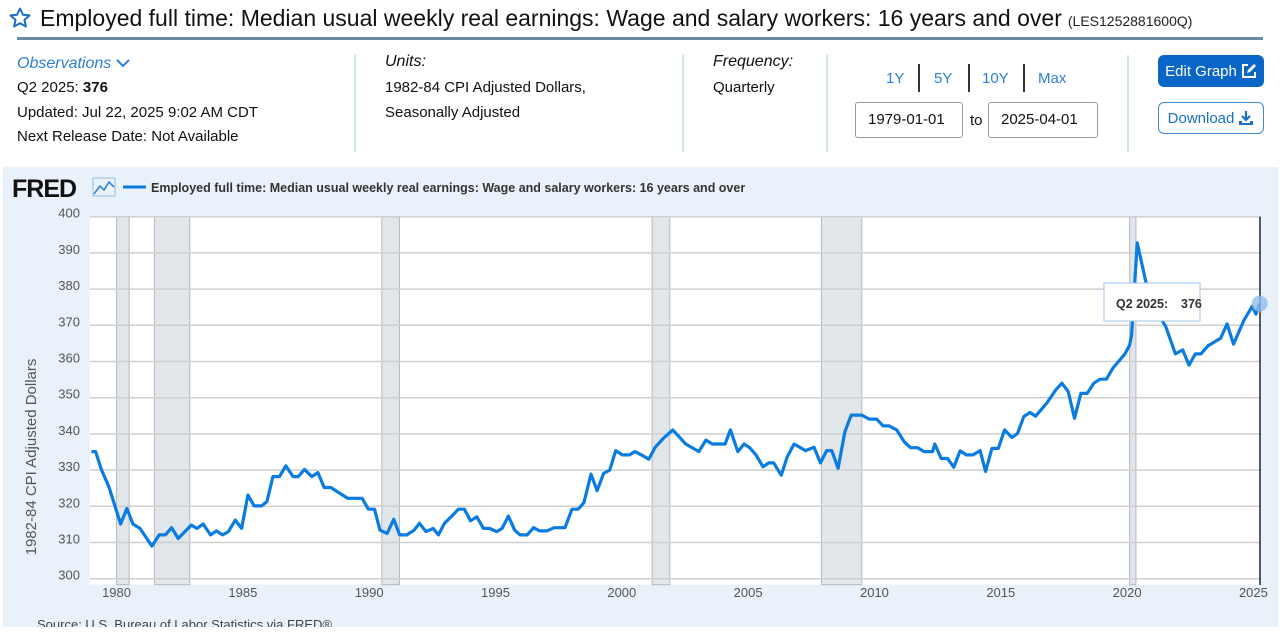  I want to click on y-tick-label: 330, so click(69, 466).